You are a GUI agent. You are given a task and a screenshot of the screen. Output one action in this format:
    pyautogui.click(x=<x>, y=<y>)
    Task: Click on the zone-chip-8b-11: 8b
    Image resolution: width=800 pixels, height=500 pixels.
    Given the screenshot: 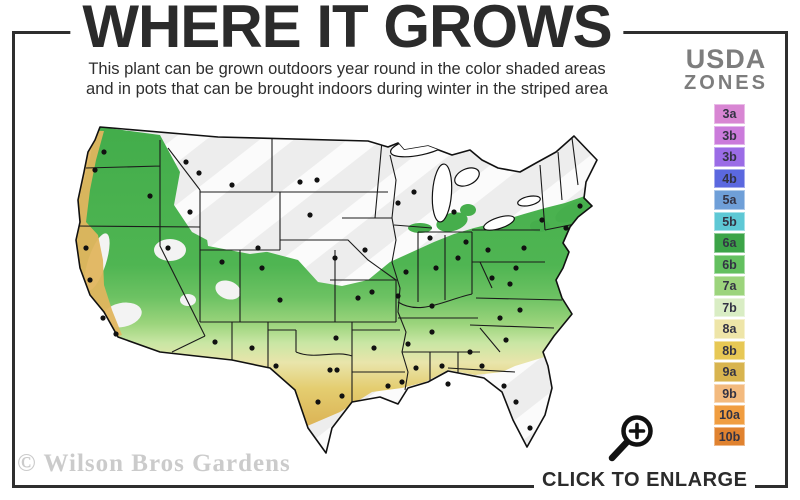 What is the action you would take?
    pyautogui.click(x=729, y=350)
    